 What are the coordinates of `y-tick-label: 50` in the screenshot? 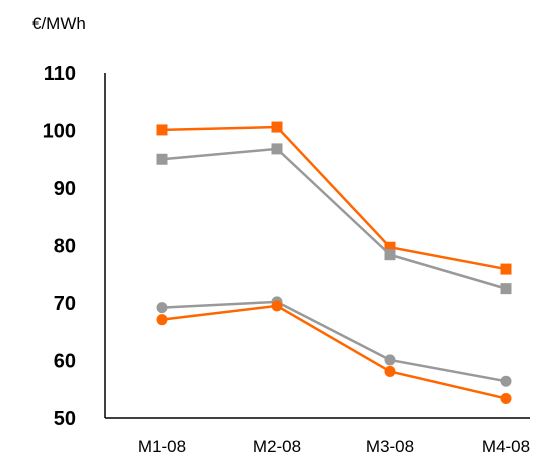 It's located at (65, 419).